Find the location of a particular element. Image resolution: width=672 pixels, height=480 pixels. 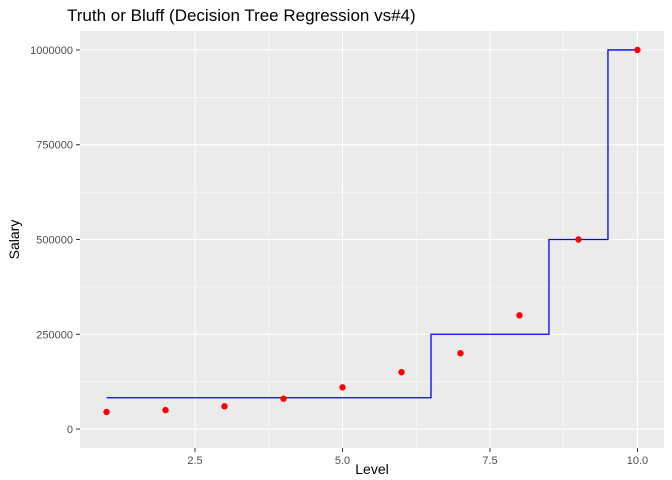

x-tick-label: 2.5 is located at coordinates (194, 461).